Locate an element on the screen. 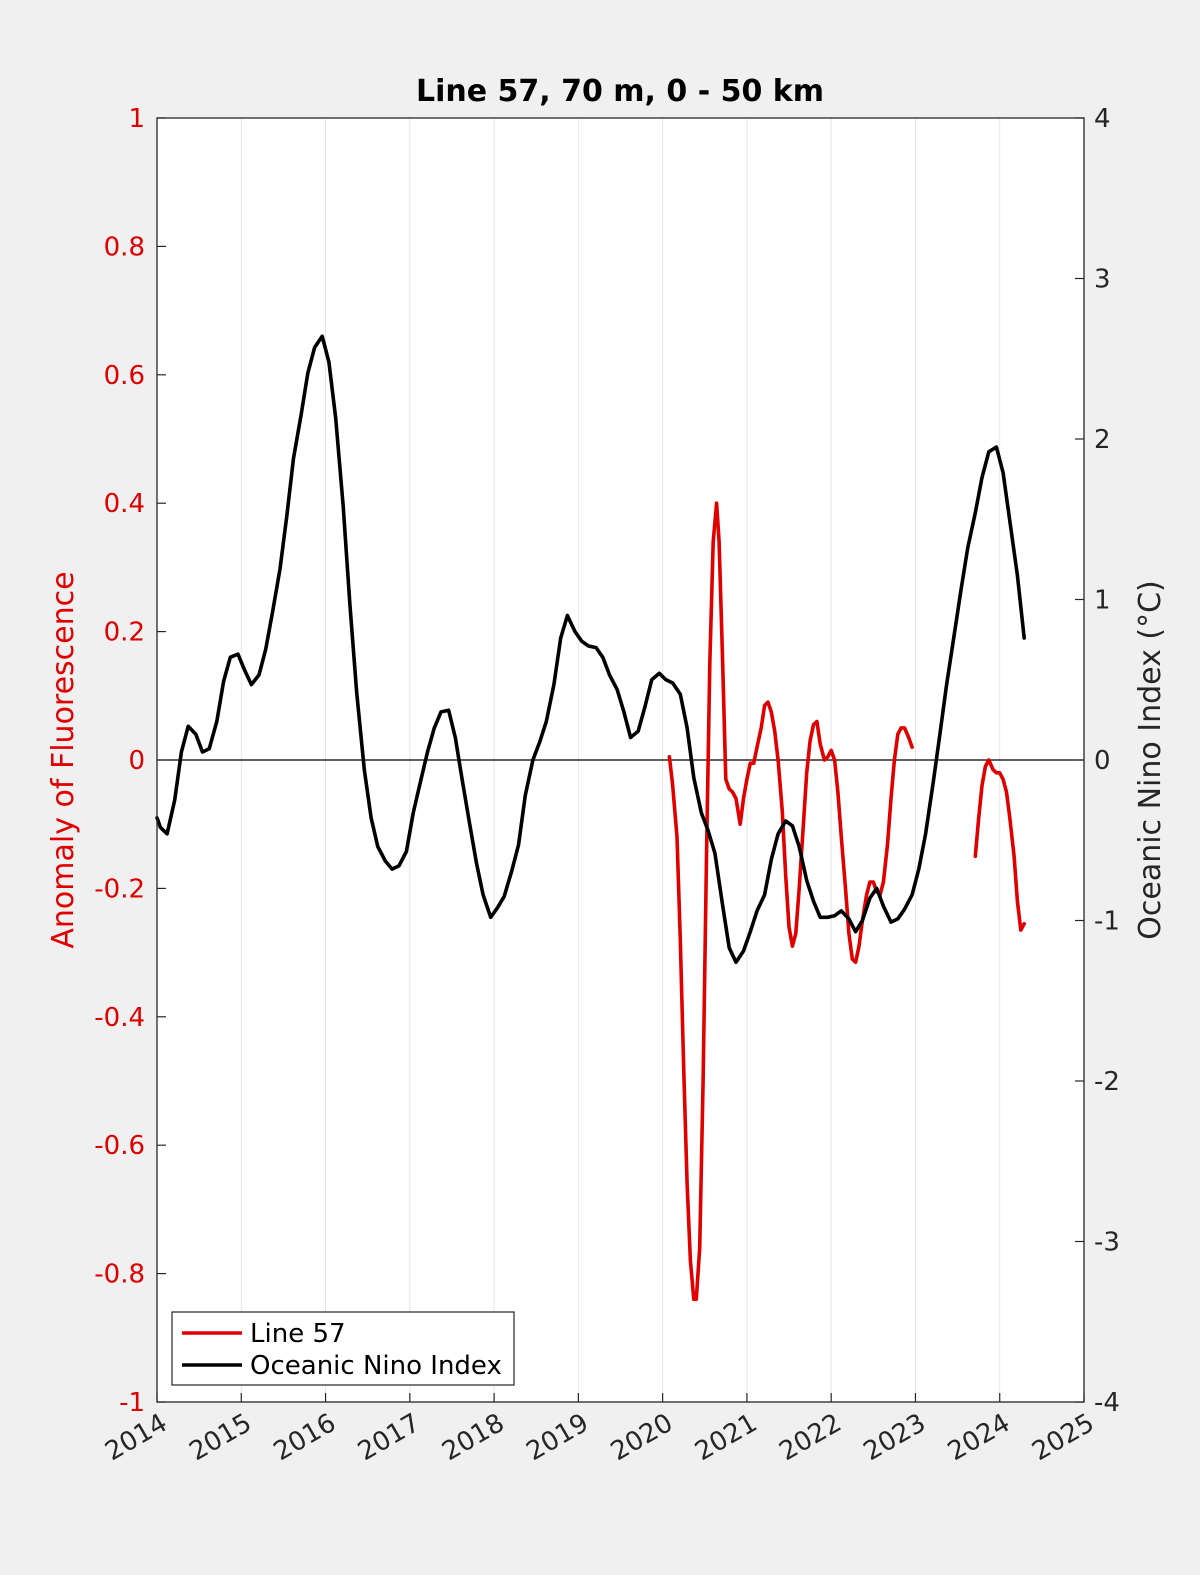 The image size is (1200, 1575). y-left-tick-label-0.4: 0.4 is located at coordinates (124, 504).